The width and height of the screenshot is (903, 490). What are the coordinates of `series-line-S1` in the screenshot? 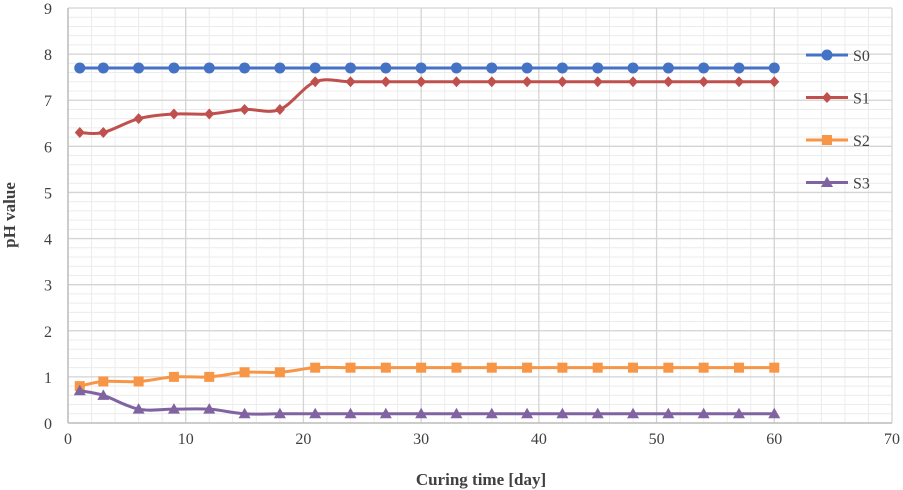 It's located at (427, 107).